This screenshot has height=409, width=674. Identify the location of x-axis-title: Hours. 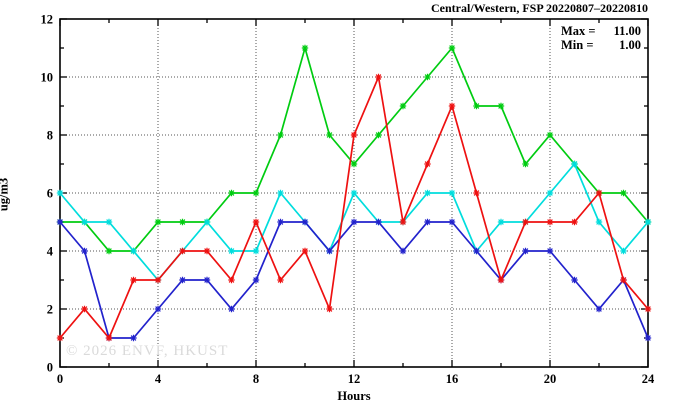
(354, 396).